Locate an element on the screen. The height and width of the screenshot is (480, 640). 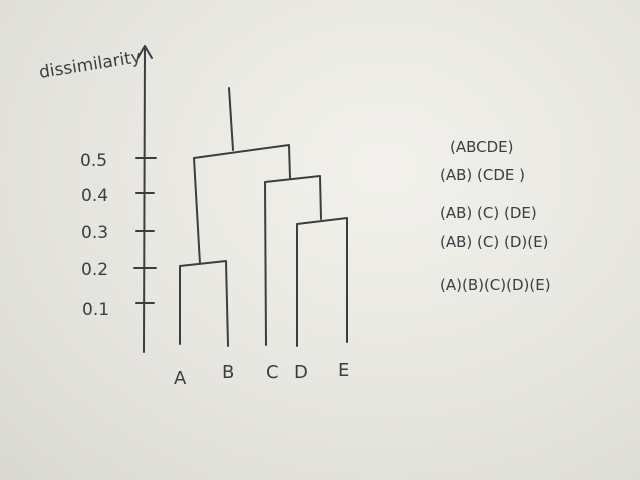
branch-ab-cde is located at coordinates (242, 204).